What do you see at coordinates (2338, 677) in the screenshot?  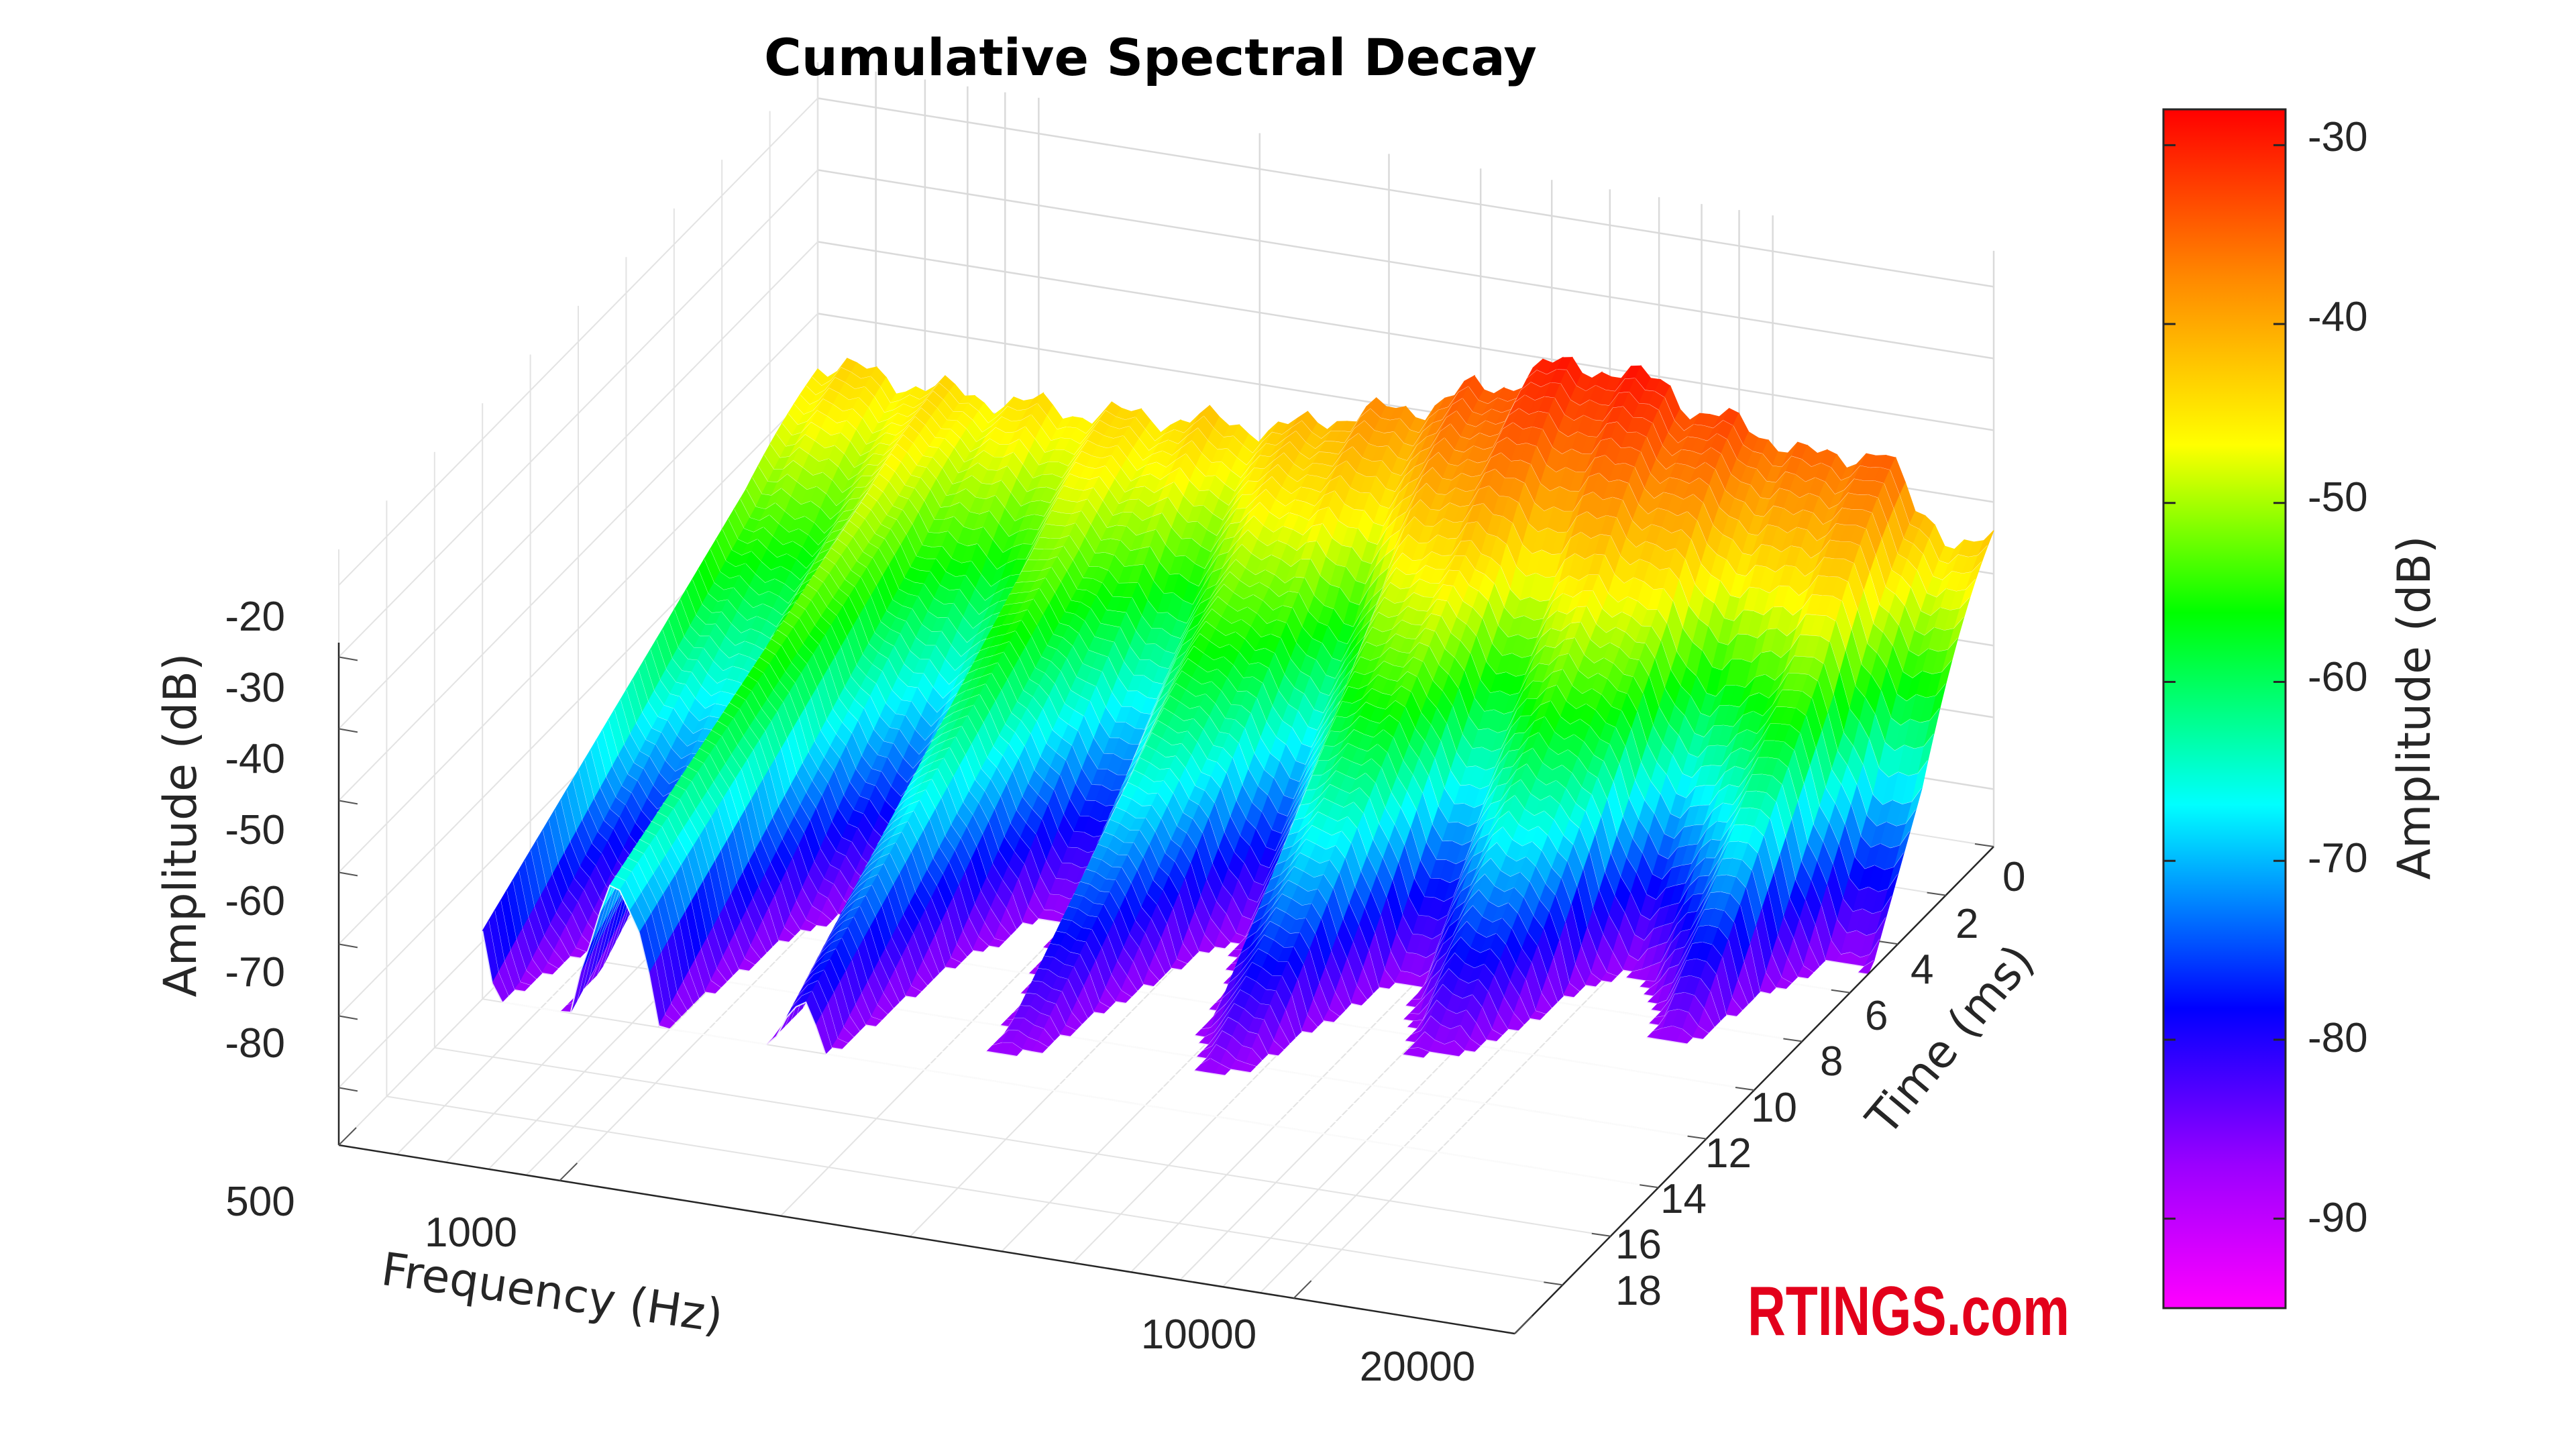 I see `colorbar-tick-label: -60` at bounding box center [2338, 677].